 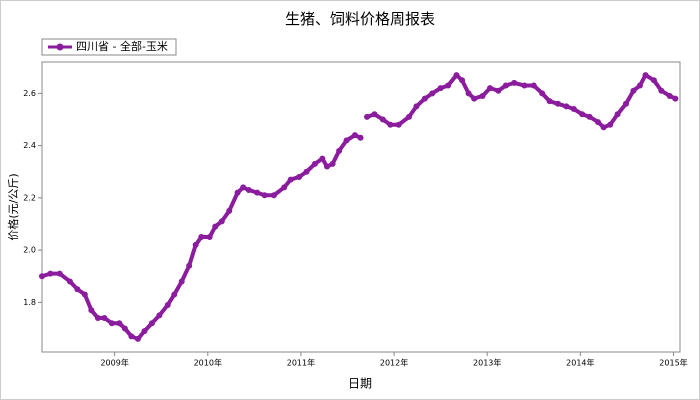 What do you see at coordinates (29, 93) in the screenshot?
I see `y-tick-label: 2.6` at bounding box center [29, 93].